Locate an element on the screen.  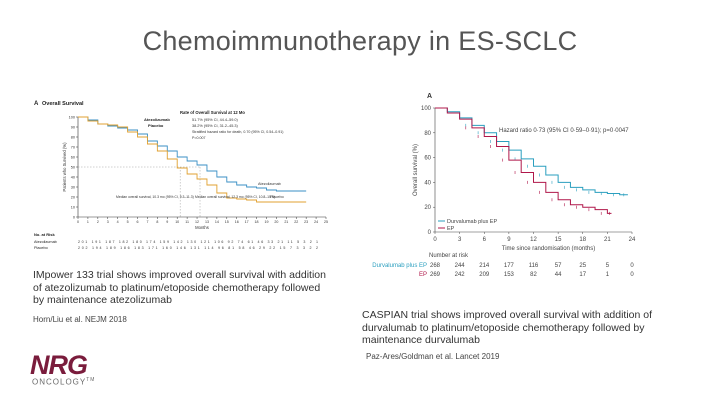
x-axis-label: Months is located at coordinates (202, 227).